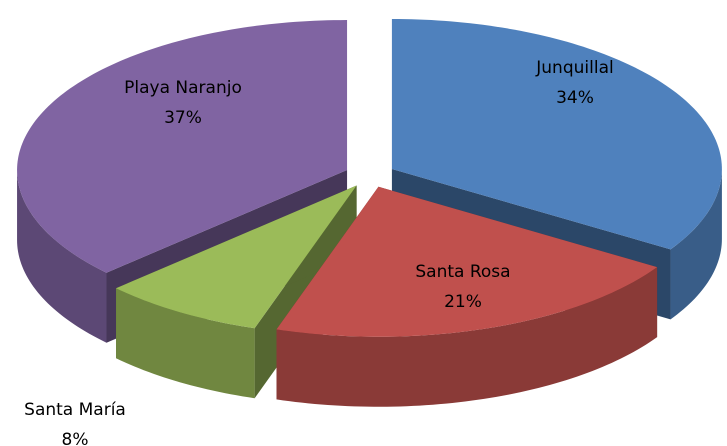  Describe the element at coordinates (574, 68) in the screenshot. I see `slice-label: Junquillal` at that location.